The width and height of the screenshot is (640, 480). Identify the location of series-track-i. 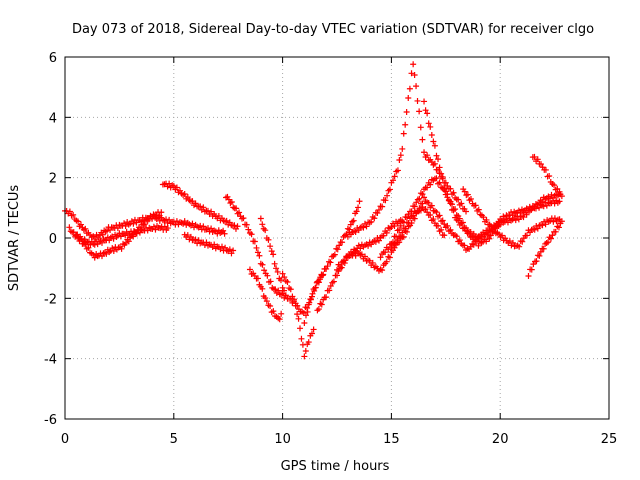
(298, 315).